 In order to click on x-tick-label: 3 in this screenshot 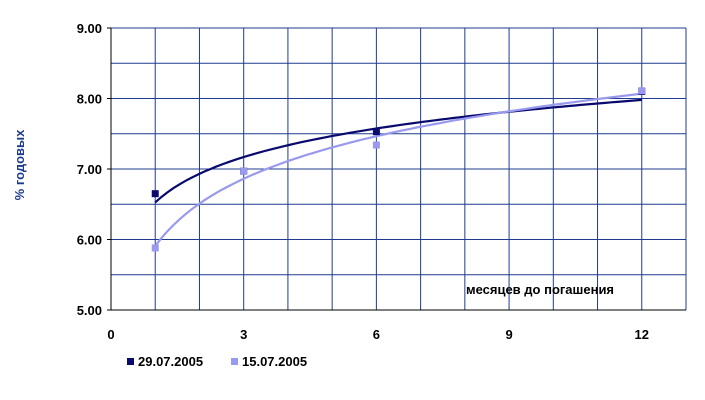, I will do `click(243, 334)`.